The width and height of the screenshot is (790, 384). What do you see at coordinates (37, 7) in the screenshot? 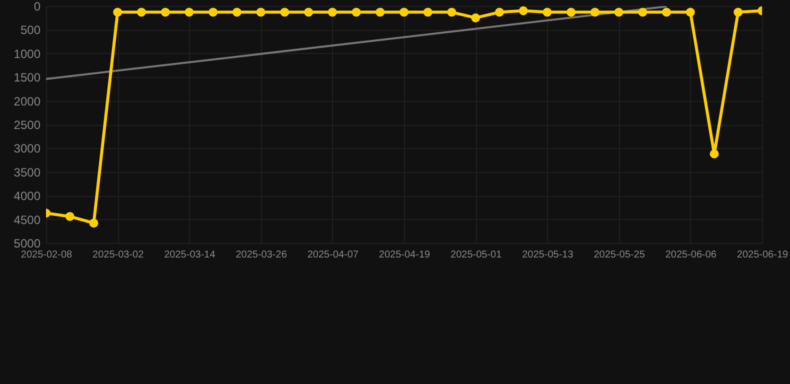
I see `y-tick-label: 0` at bounding box center [37, 7].